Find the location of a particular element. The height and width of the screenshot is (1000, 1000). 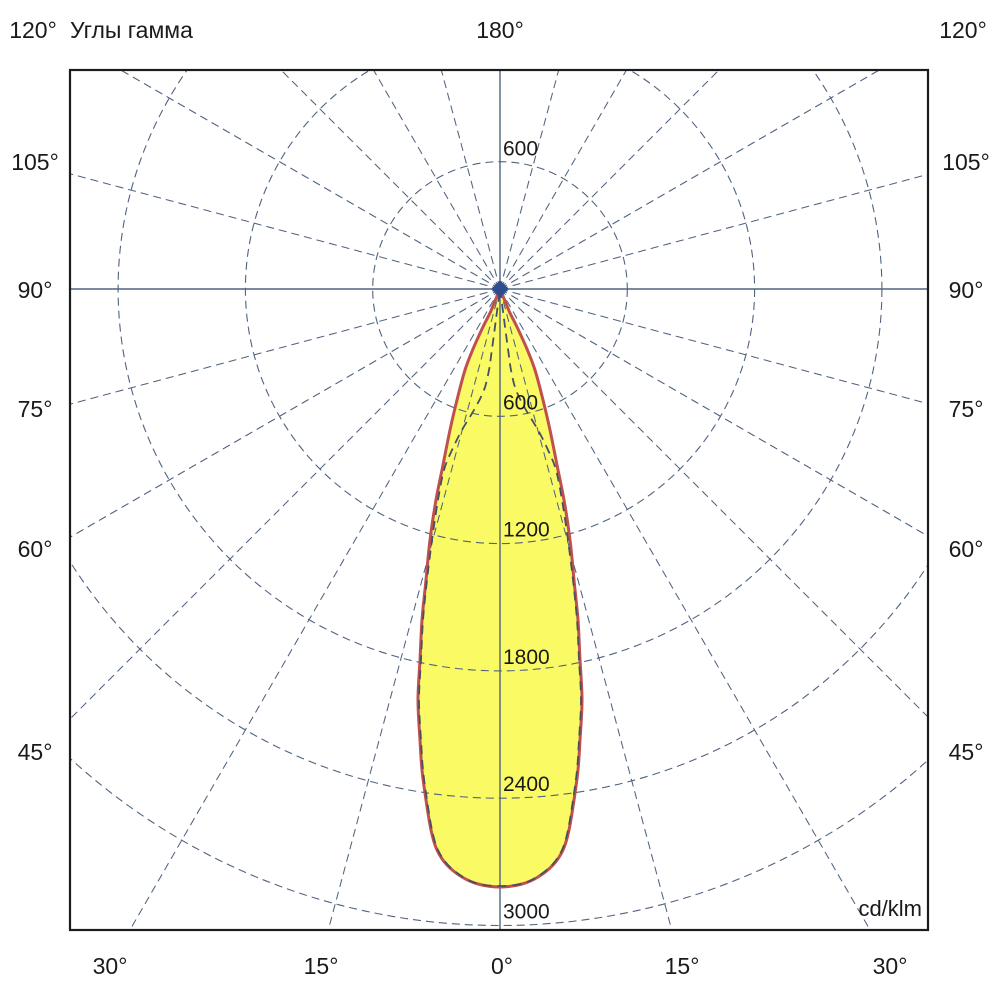

radial-tick-label: 1200 is located at coordinates (526, 530).